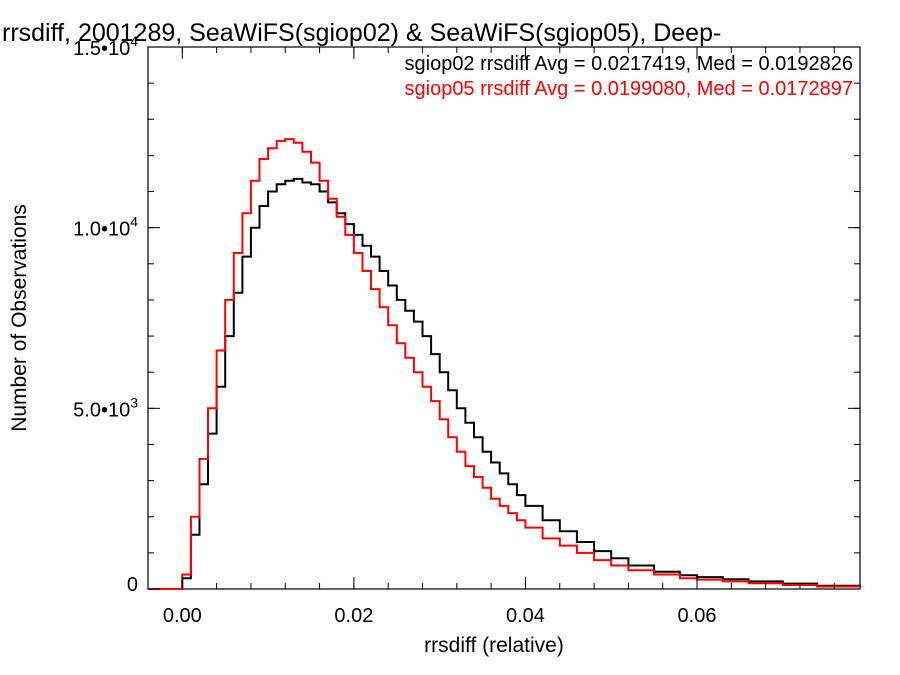 This screenshot has width=900, height=675. Describe the element at coordinates (19, 318) in the screenshot. I see `y-axis-label: Number of Observations` at that location.